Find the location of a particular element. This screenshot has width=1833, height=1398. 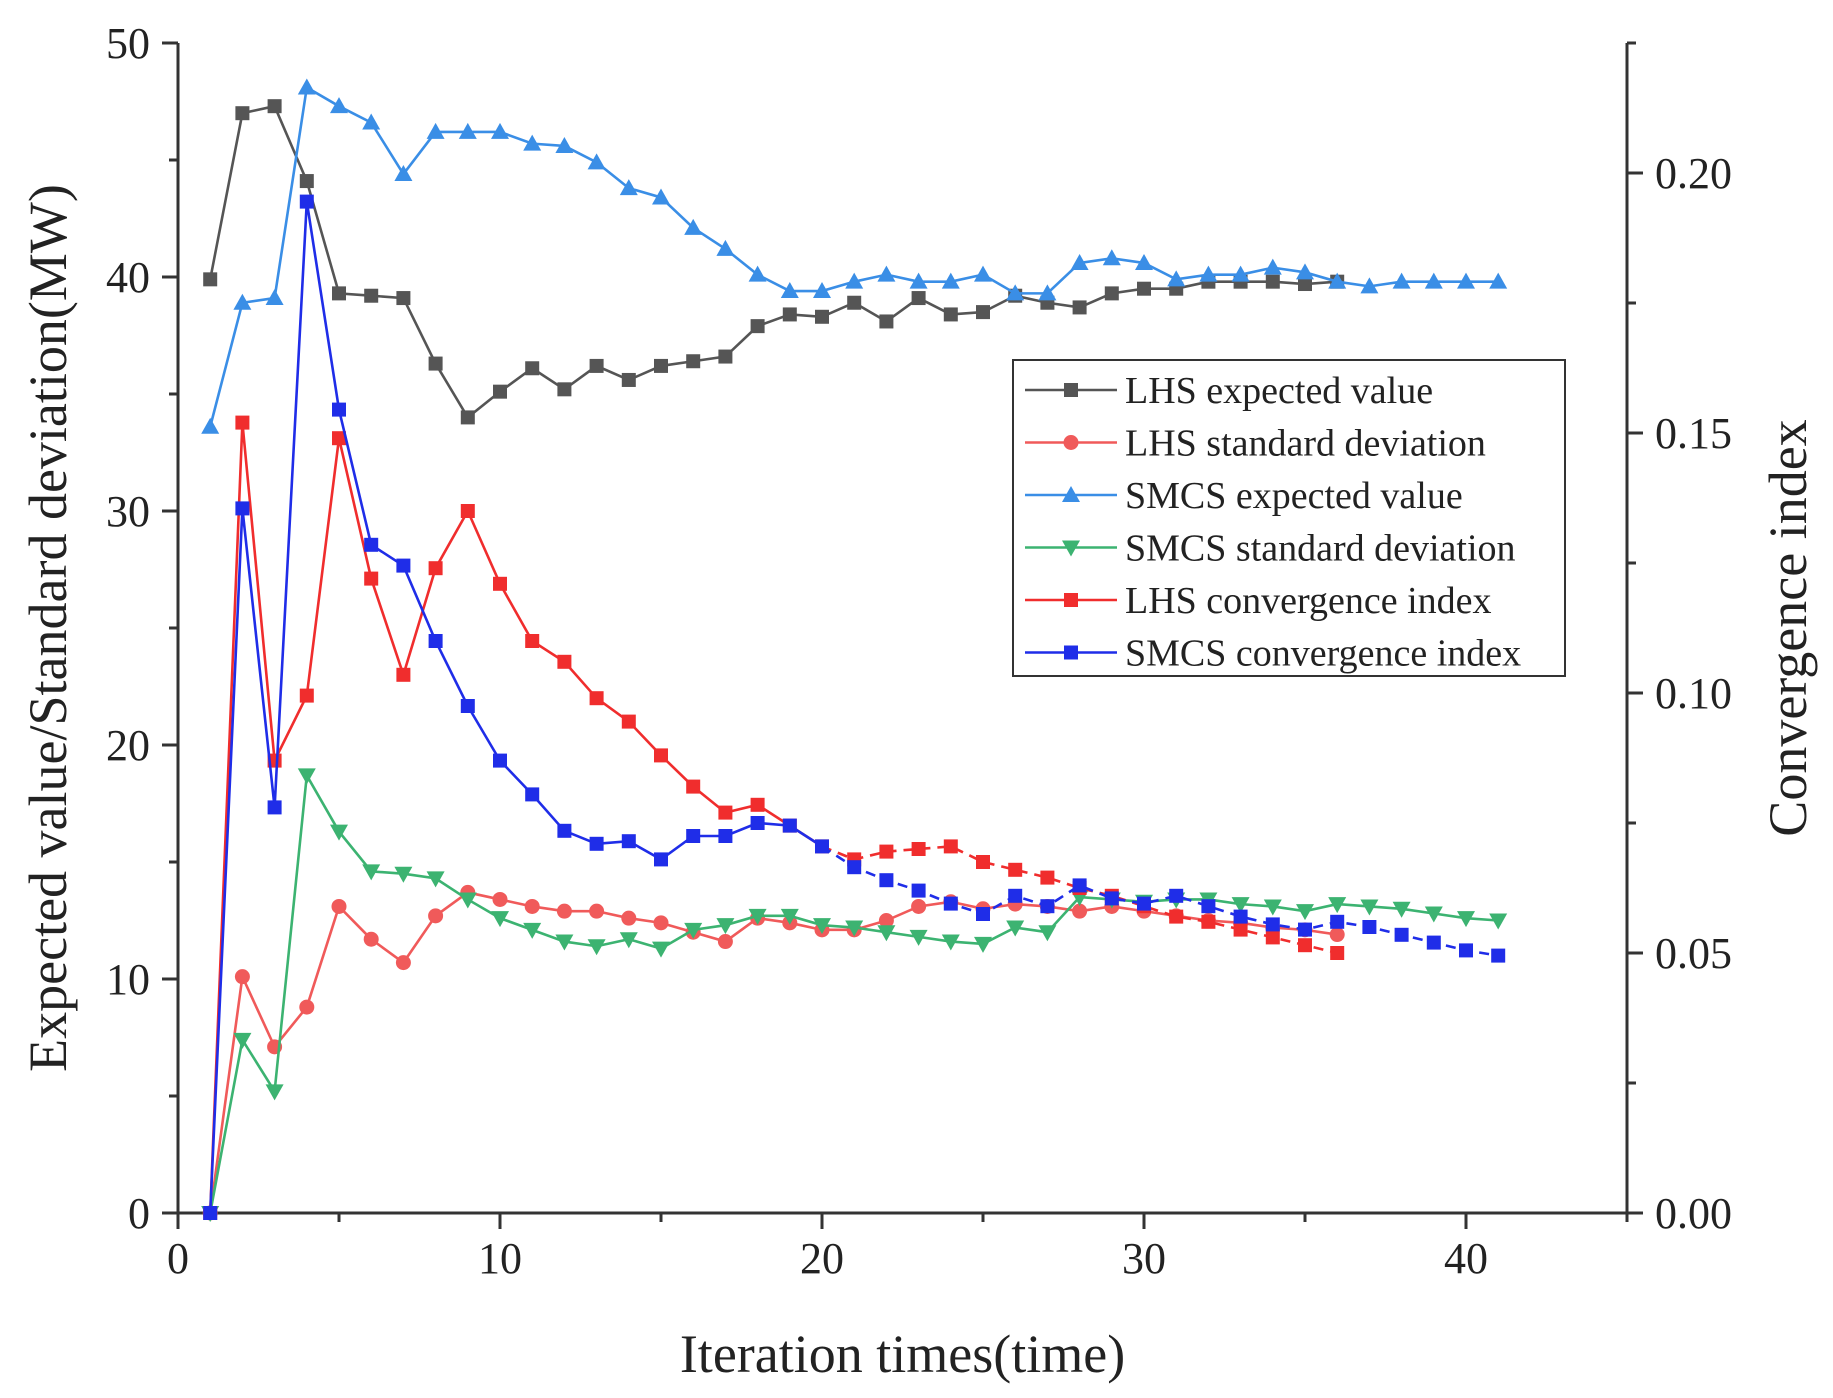

x-tick-label: 30 is located at coordinates (1144, 1258).